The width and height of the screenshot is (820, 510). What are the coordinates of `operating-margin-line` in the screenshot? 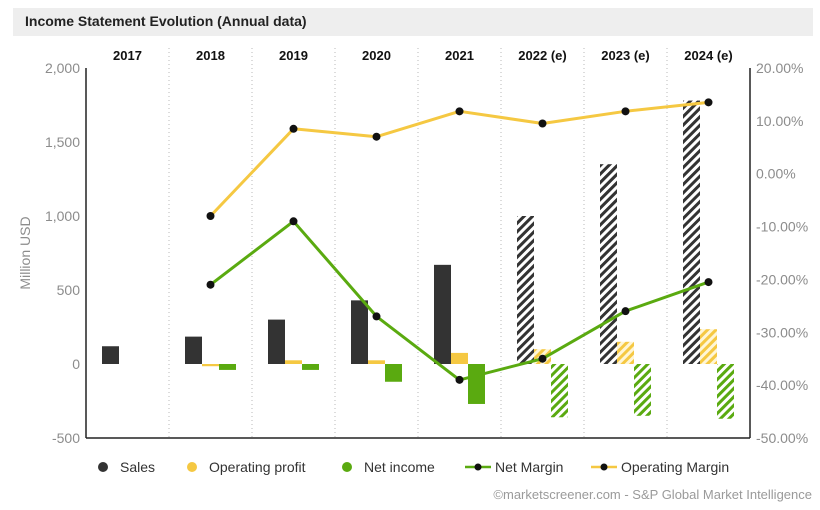 It's located at (459, 159).